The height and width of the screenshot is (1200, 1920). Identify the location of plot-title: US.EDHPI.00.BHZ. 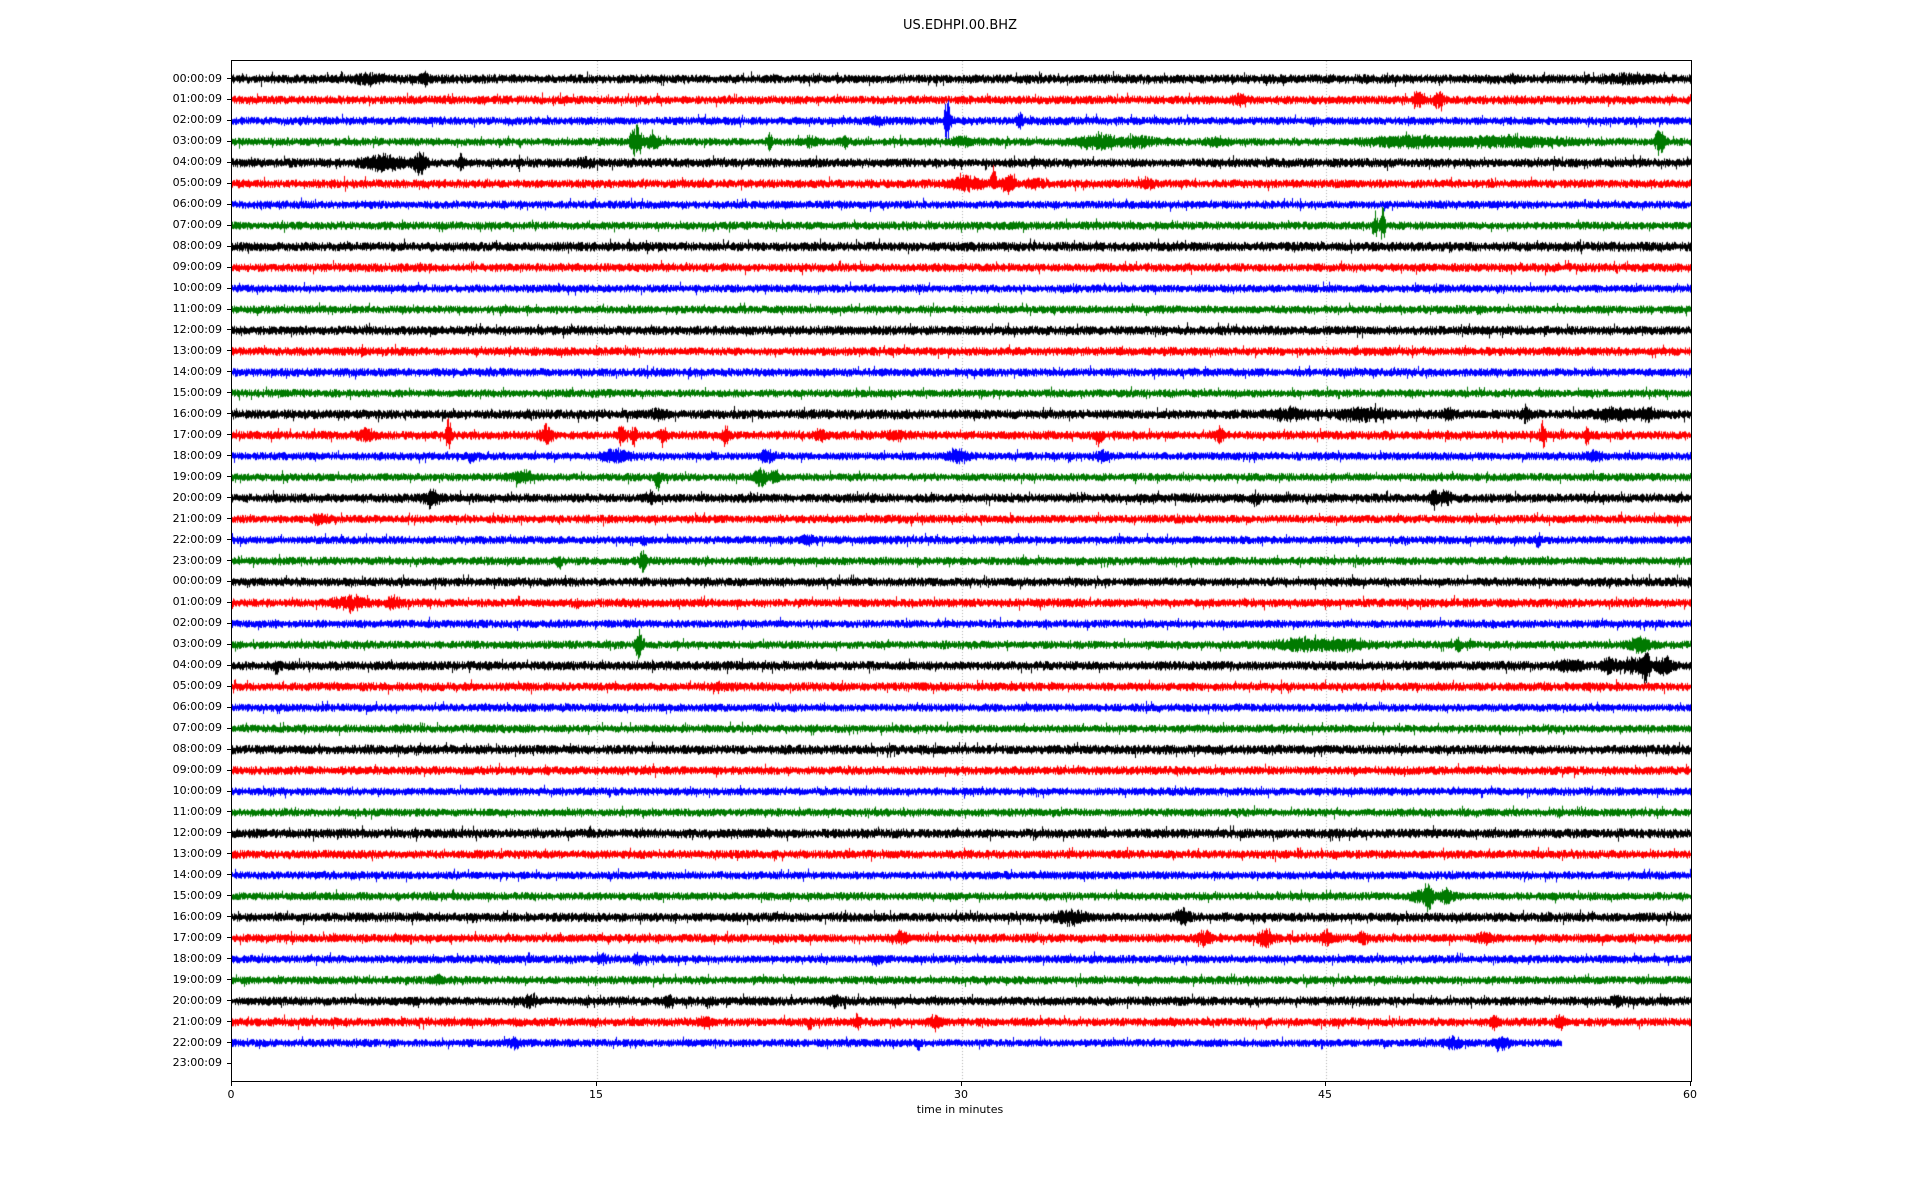
(960, 25).